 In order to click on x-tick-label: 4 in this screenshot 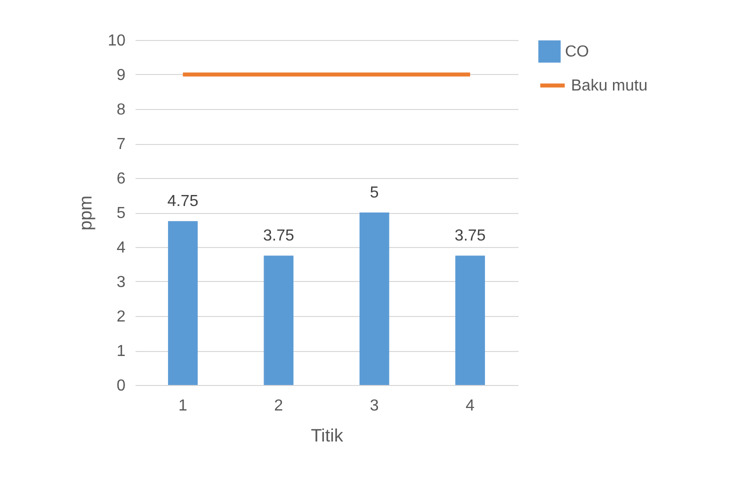, I will do `click(470, 406)`.